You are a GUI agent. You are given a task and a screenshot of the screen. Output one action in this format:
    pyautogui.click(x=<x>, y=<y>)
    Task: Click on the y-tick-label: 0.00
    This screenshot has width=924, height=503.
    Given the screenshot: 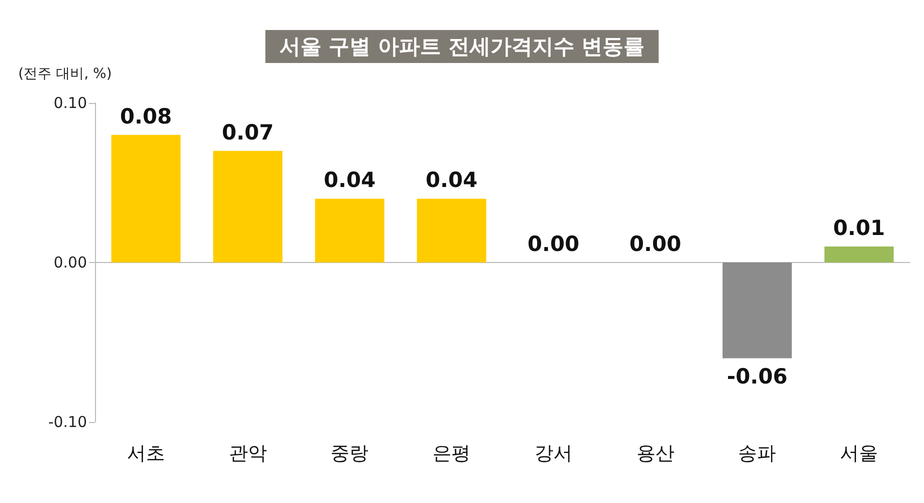 What is the action you would take?
    pyautogui.click(x=70, y=263)
    